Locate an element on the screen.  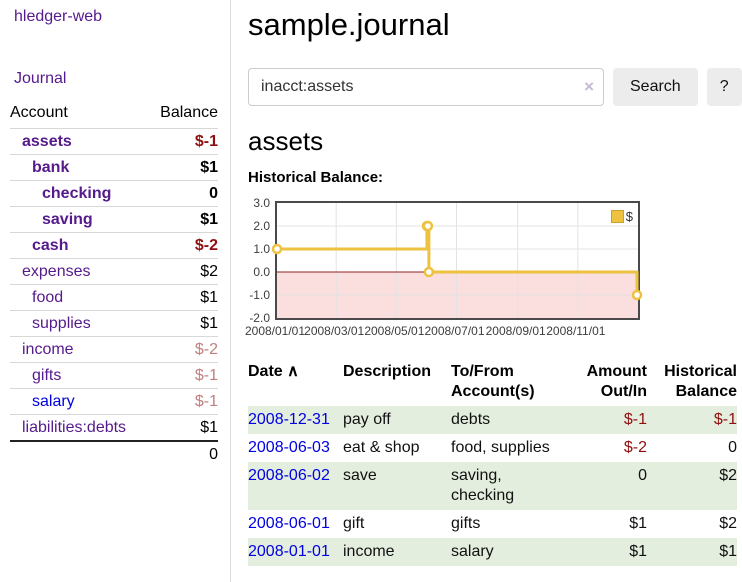
account-link-liabilities-debts: liabilities:debts is located at coordinates (74, 427).